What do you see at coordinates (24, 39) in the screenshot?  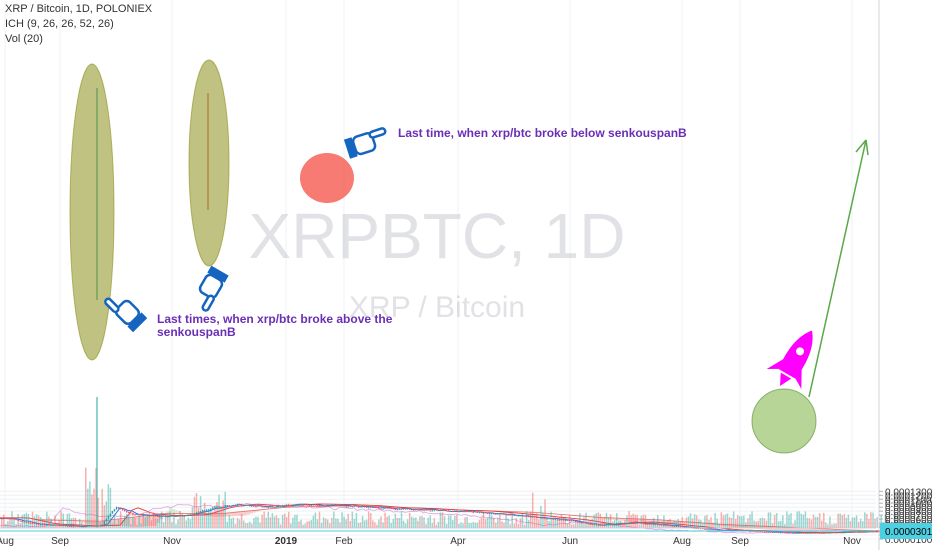 I see `volume-legend: Vol (20)` at bounding box center [24, 39].